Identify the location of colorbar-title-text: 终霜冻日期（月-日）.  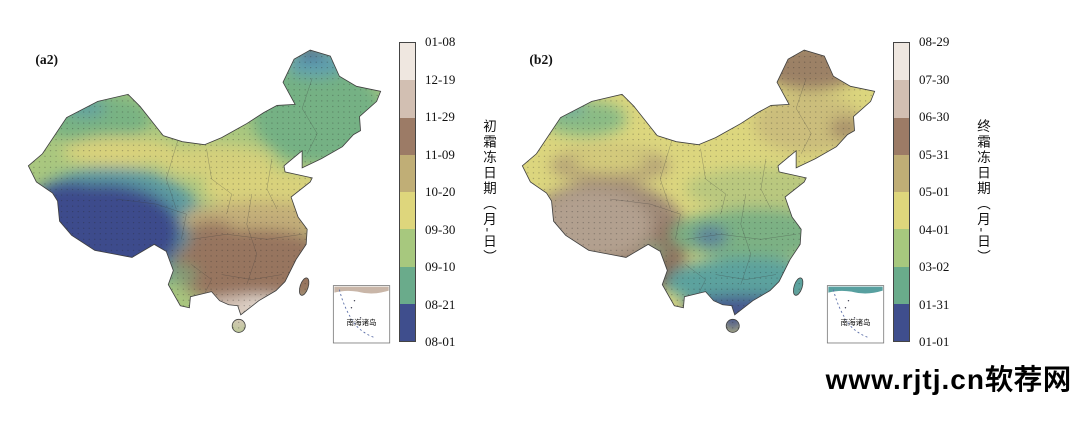
(982, 192).